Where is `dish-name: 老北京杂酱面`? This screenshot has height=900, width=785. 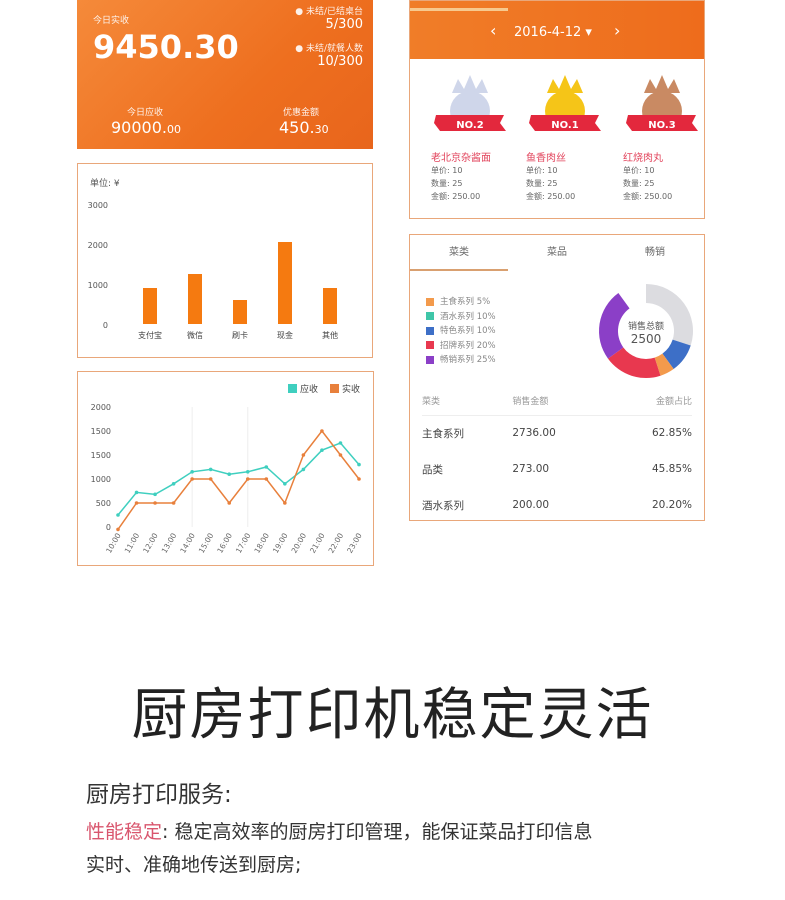
dish-name: 老北京杂酱面 is located at coordinates (461, 158).